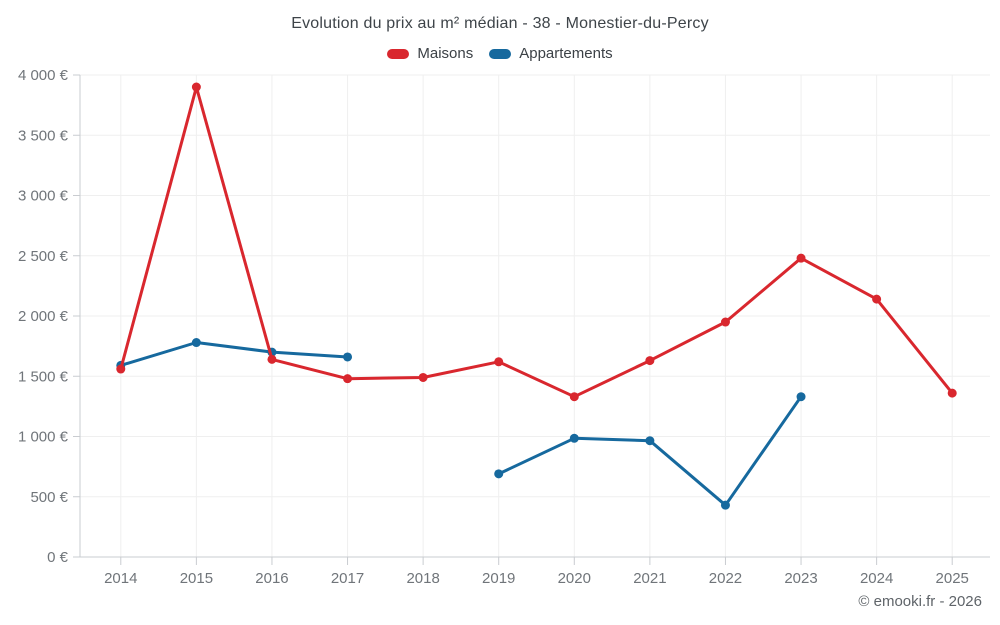 The width and height of the screenshot is (1000, 625). Describe the element at coordinates (348, 379) in the screenshot. I see `data-point-maisons-2017` at that location.